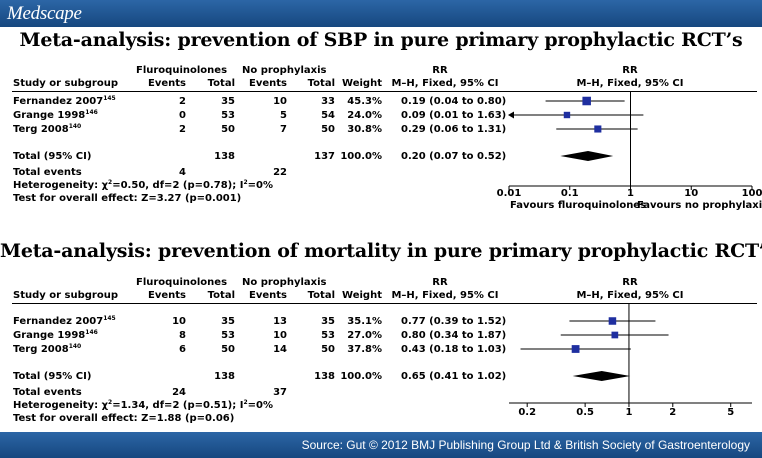 The image size is (762, 458). Describe the element at coordinates (167, 295) in the screenshot. I see `p2-events1-header: Events` at that location.